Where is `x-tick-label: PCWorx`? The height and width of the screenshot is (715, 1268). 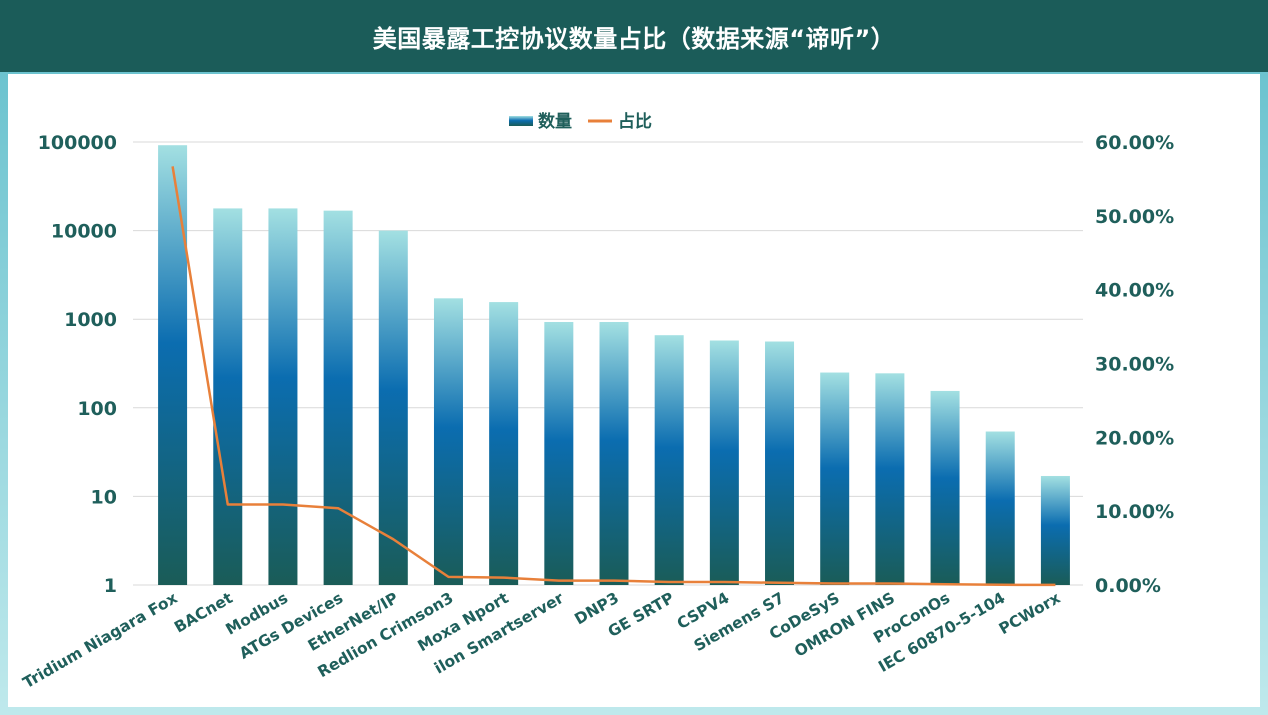
x-tick-label: PCWorx is located at coordinates (1030, 613).